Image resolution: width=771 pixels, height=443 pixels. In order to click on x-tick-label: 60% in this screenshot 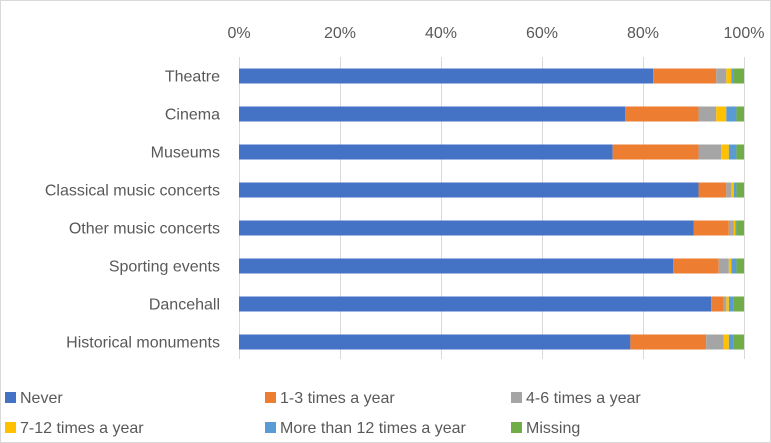, I will do `click(542, 33)`.